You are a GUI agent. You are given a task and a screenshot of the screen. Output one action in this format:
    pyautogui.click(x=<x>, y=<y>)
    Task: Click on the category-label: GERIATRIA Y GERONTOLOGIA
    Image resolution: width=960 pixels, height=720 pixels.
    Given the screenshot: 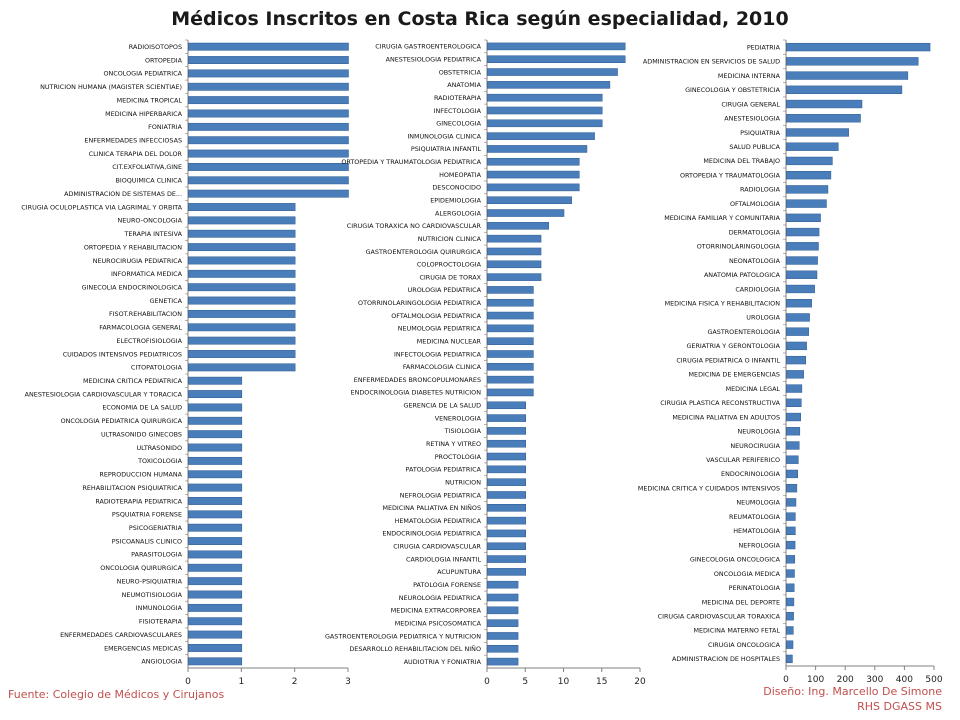 What is the action you would take?
    pyautogui.click(x=733, y=346)
    